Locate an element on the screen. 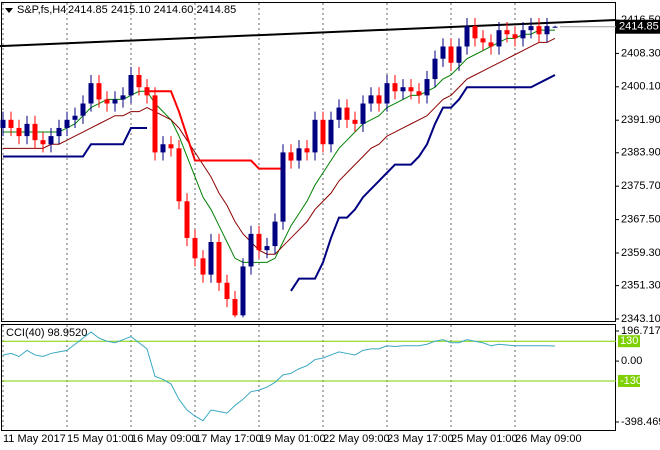 The height and width of the screenshot is (450, 660). x-tick-label: 25 May 01:00 is located at coordinates (484, 439).